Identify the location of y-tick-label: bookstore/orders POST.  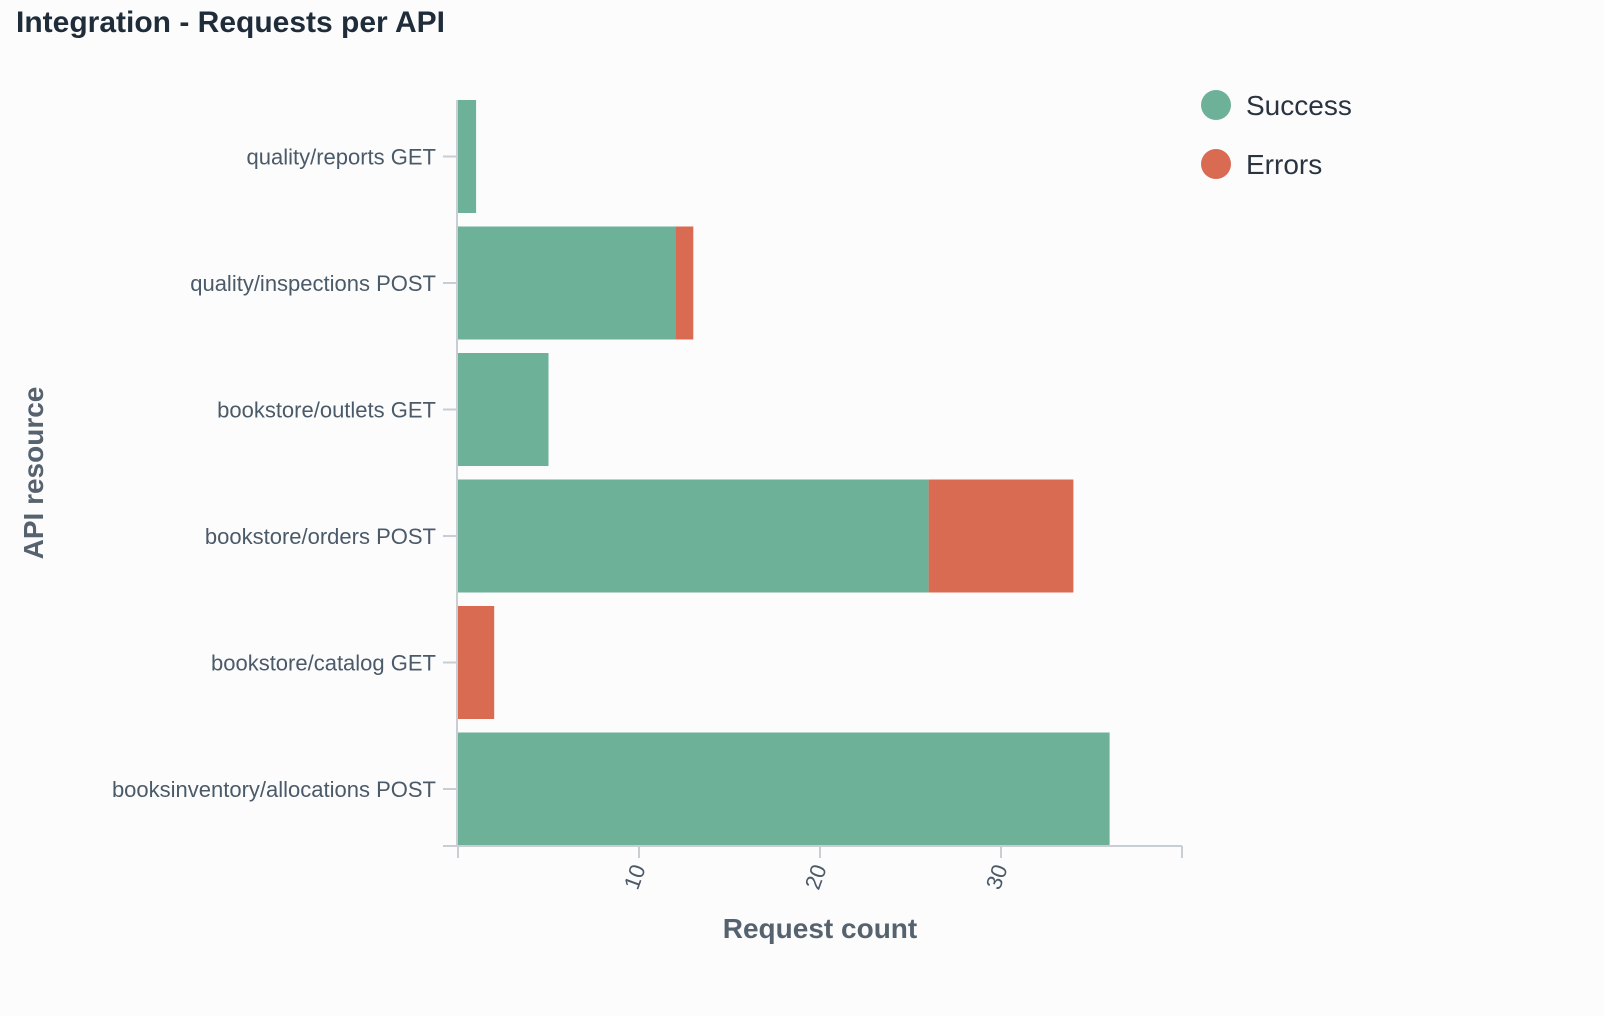
(320, 536).